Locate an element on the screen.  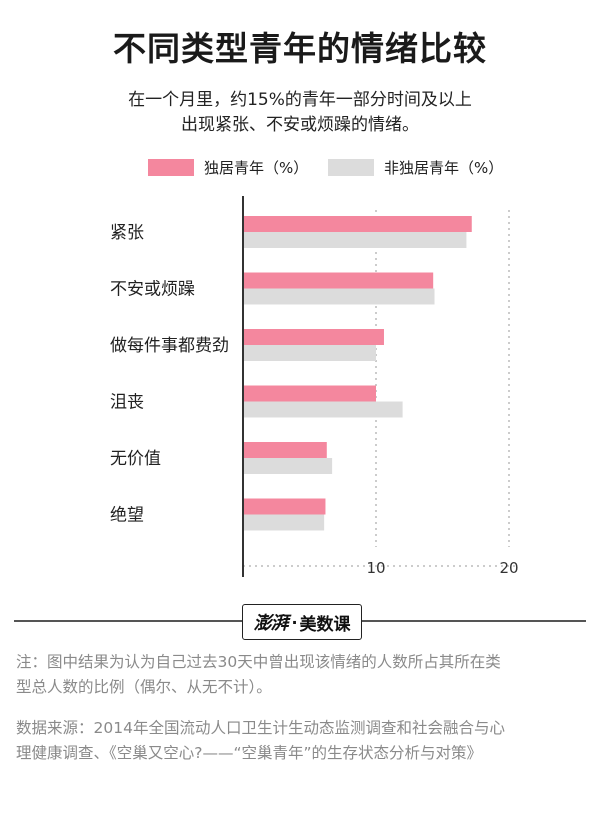
footnote-line-2: 型总人数的比例（偶尔、从无不计）。 is located at coordinates (144, 687).